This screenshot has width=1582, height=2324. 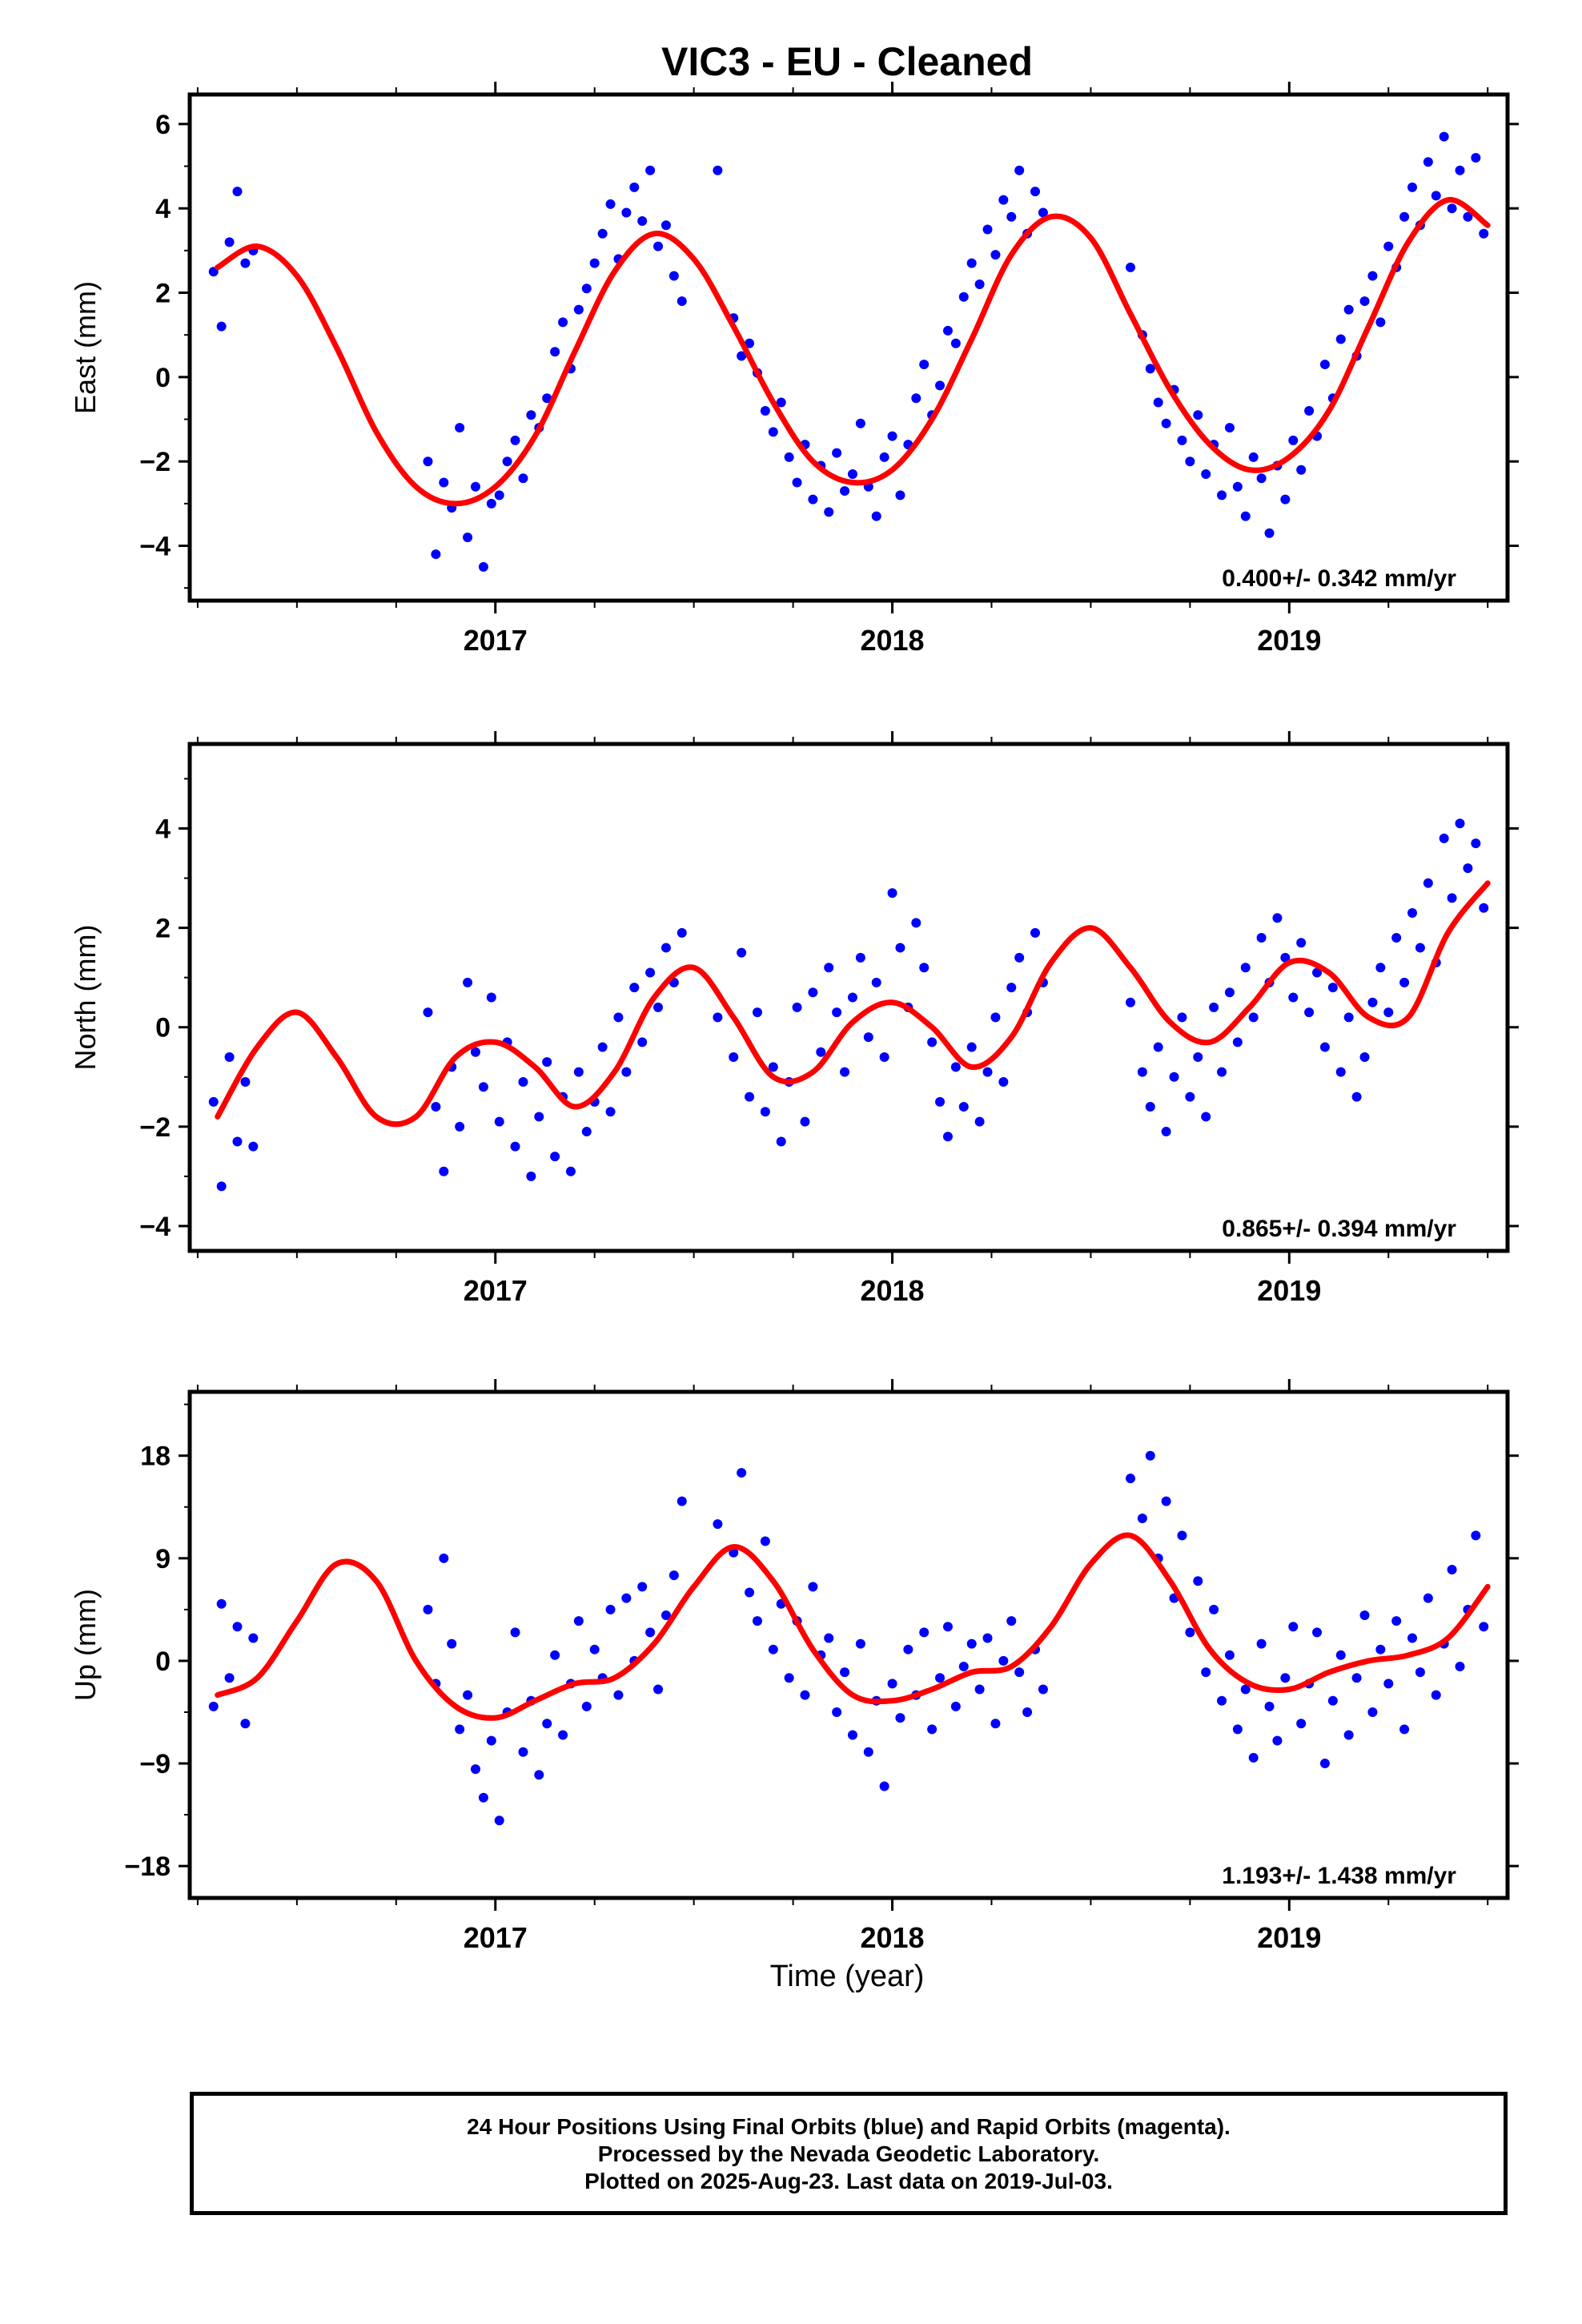 I want to click on y-tick-label: 0, so click(x=163, y=1662).